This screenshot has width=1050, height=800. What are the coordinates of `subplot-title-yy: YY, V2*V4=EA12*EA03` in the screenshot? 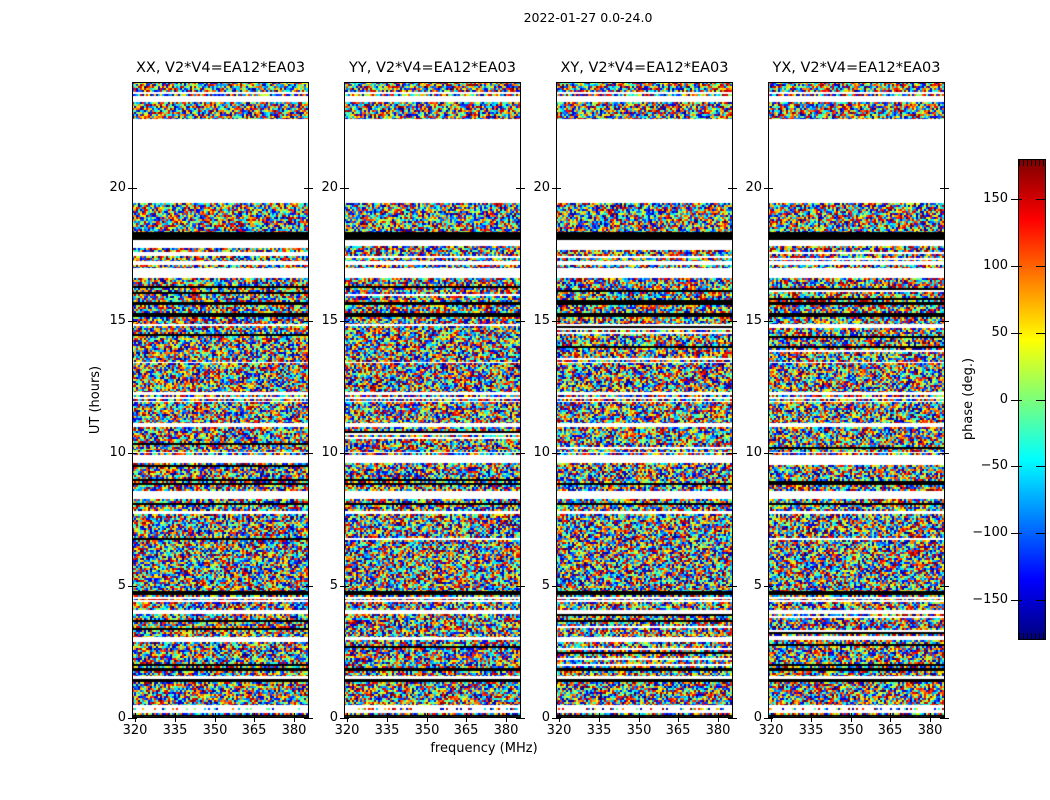 It's located at (432, 68).